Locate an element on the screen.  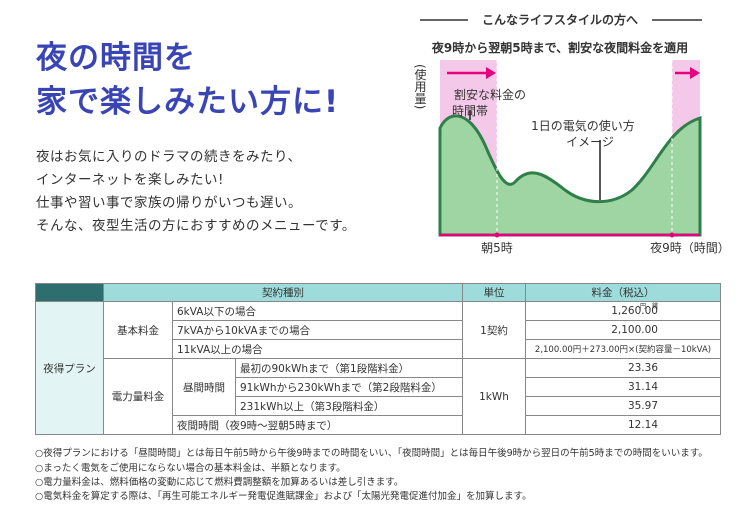
body-line: 夜はお気に入りのドラマの続きをみたり、 is located at coordinates (169, 157).